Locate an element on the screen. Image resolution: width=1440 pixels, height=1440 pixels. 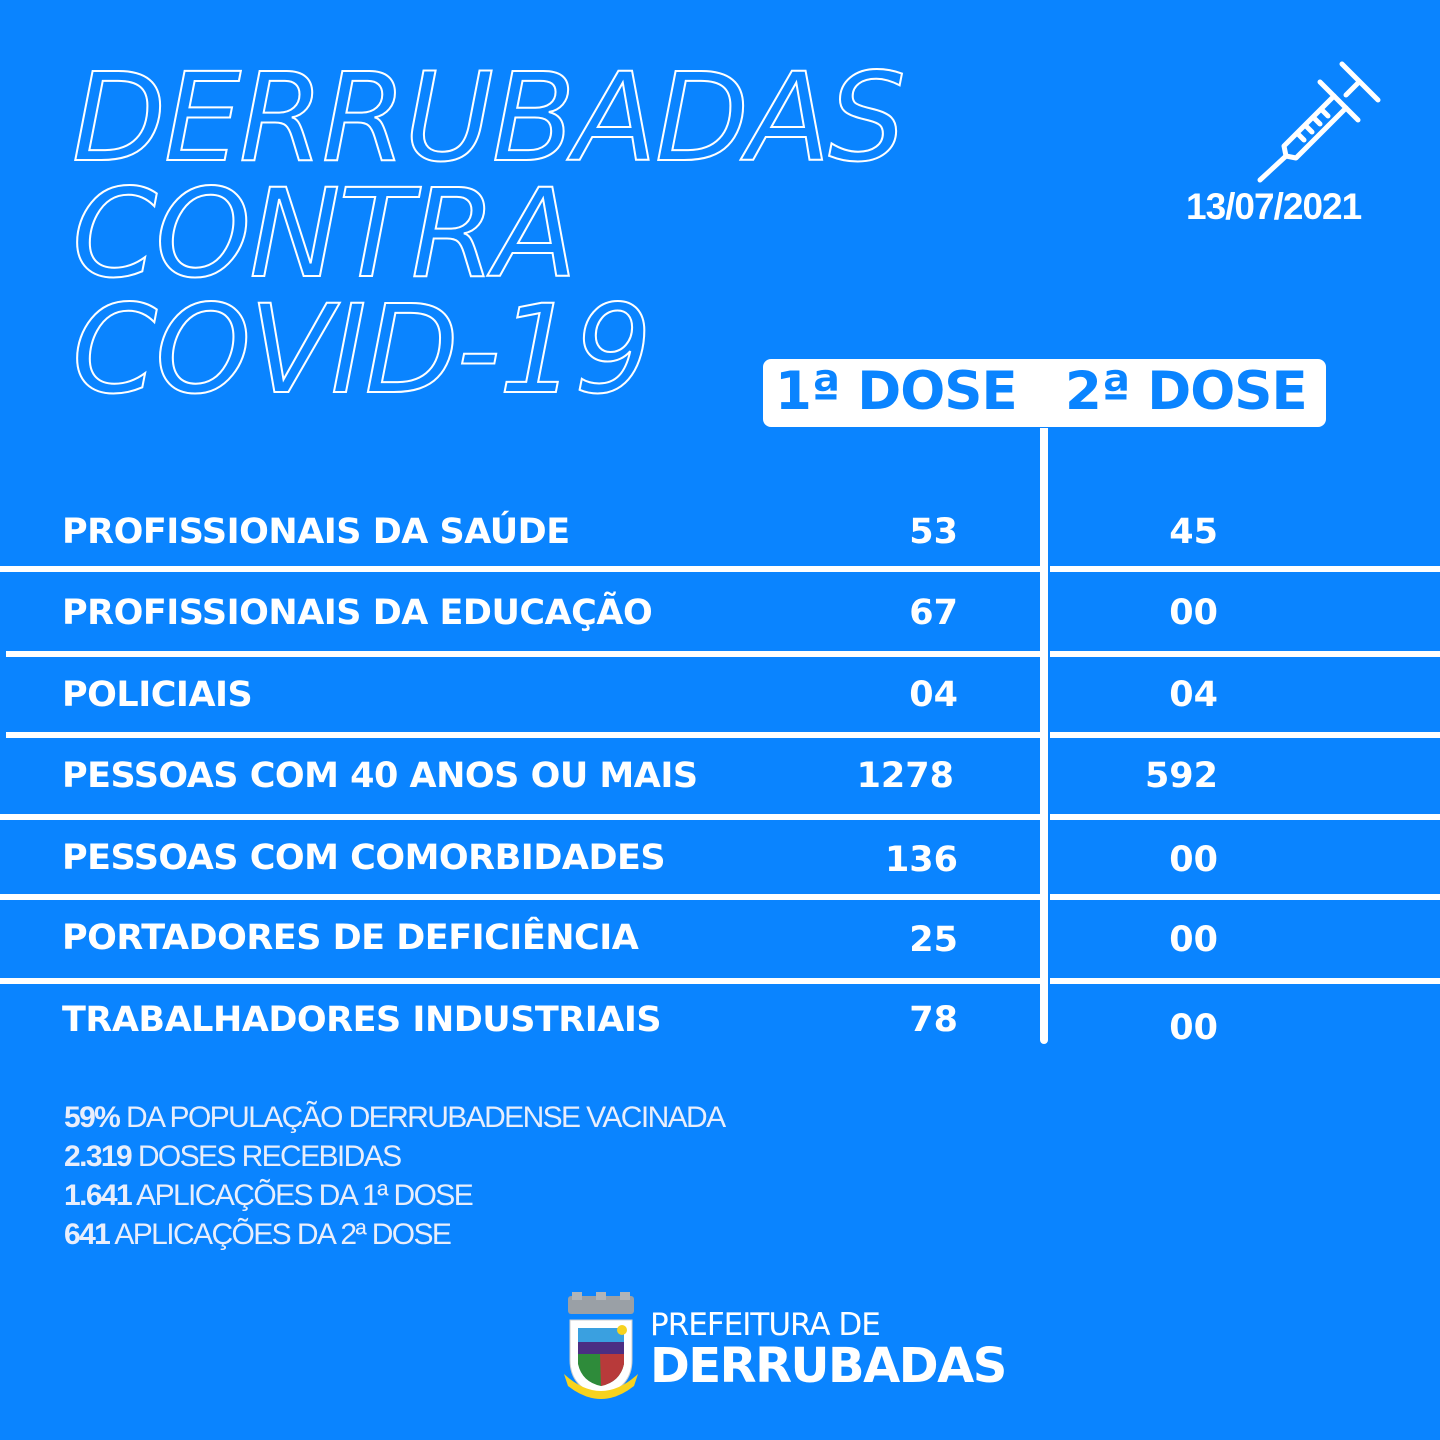
summary-line: 59% DA POPULAÇÃO DERRUBADENSE VACINADA is located at coordinates (395, 1117).